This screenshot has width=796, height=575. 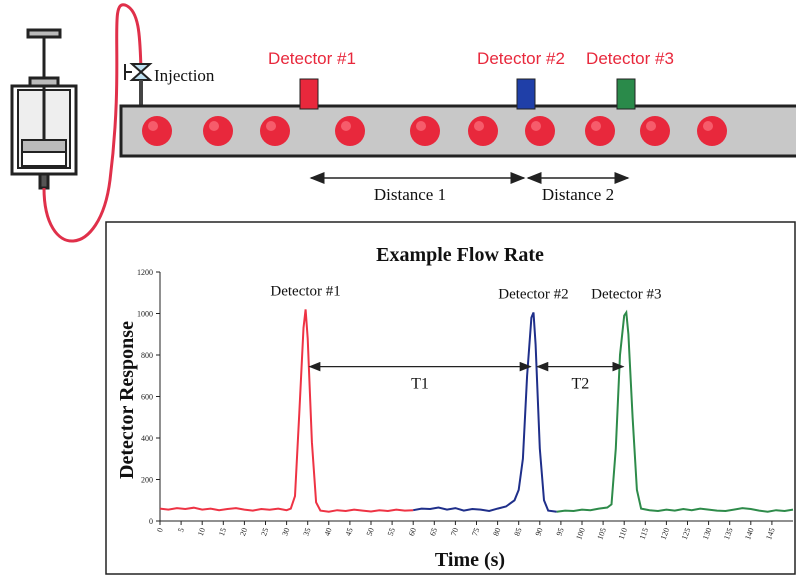 What do you see at coordinates (580, 384) in the screenshot?
I see `annotation: T2` at bounding box center [580, 384].